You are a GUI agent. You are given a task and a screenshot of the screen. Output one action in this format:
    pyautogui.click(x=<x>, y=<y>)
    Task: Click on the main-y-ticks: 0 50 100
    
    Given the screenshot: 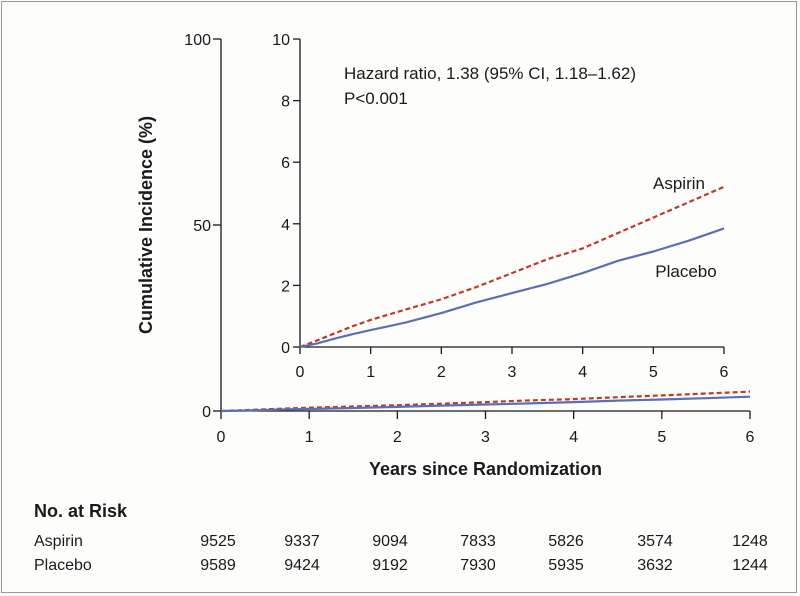 What is the action you would take?
    pyautogui.click(x=202, y=226)
    